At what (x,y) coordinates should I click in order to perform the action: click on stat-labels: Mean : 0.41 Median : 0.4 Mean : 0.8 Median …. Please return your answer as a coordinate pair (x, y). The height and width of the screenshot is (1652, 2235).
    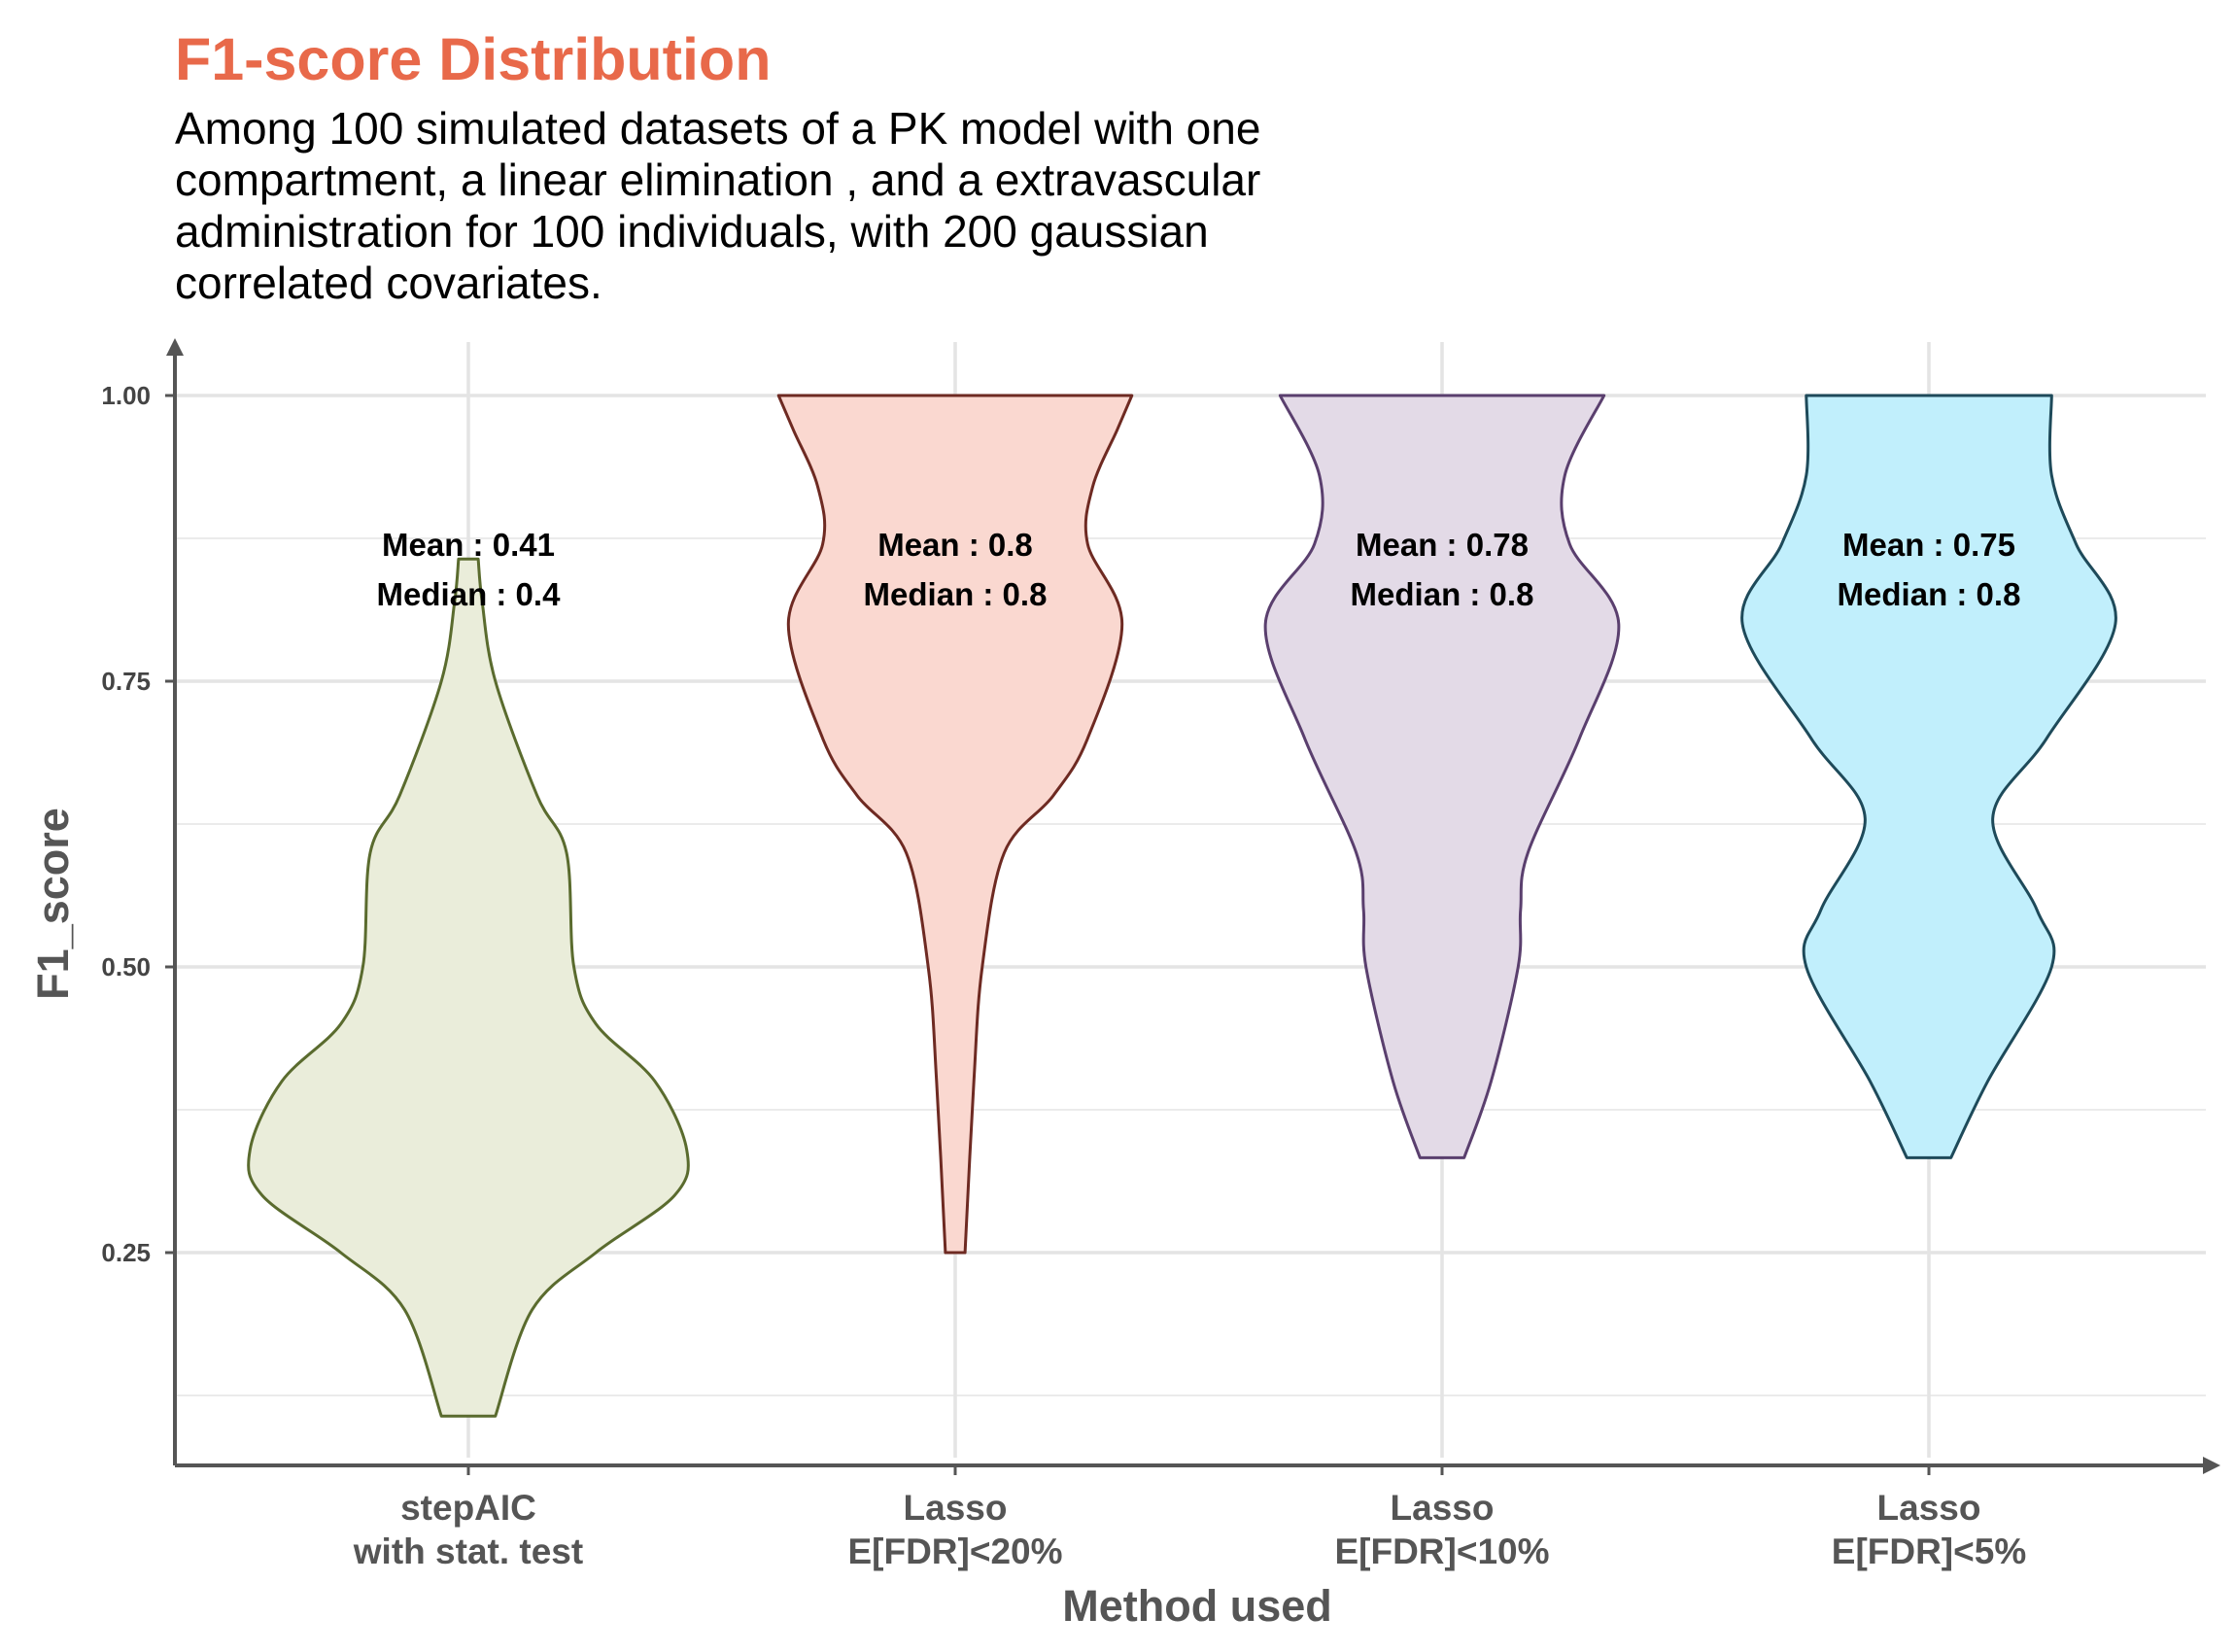
    Looking at the image, I should click on (1199, 569).